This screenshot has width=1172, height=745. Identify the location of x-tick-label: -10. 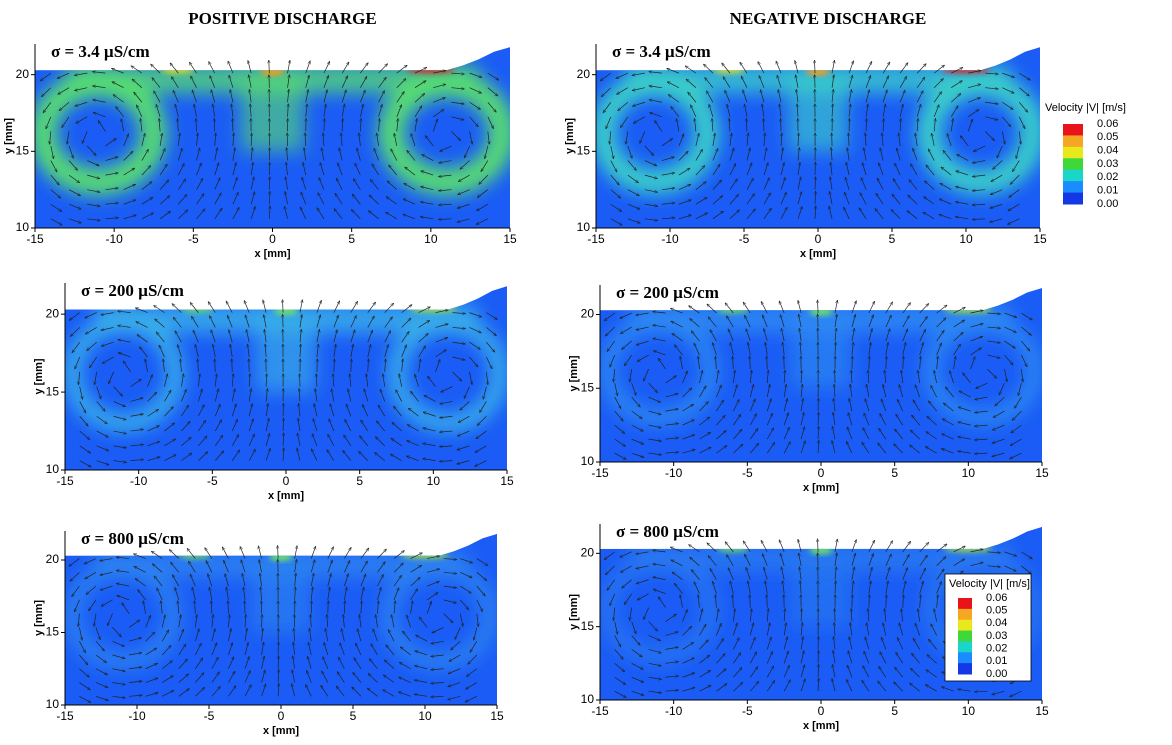
(114, 239).